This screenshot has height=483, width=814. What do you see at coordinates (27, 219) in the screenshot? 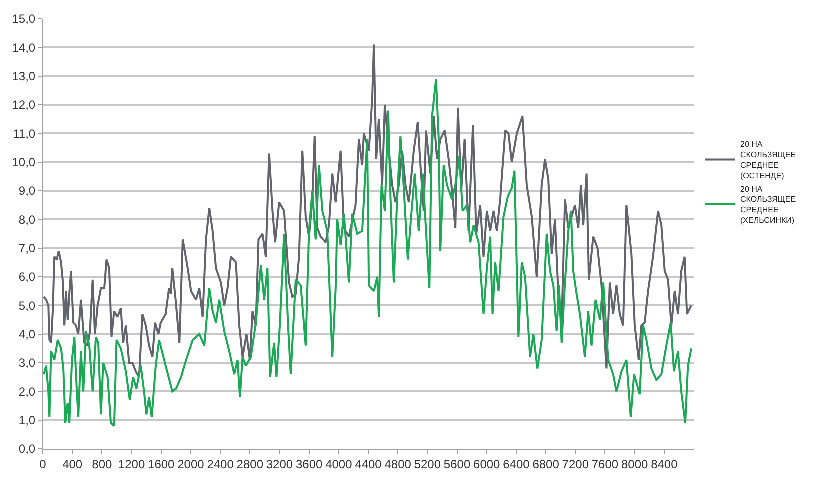
I see `y-tick-label: 8,0` at bounding box center [27, 219].